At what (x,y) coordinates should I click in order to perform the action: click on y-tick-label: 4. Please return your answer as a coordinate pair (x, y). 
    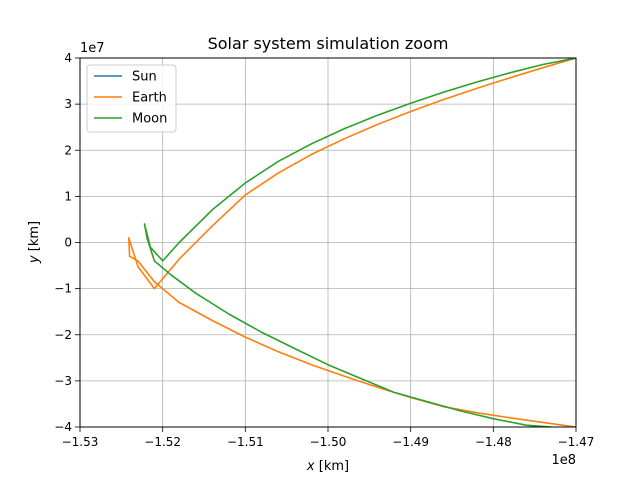
    Looking at the image, I should click on (68, 58).